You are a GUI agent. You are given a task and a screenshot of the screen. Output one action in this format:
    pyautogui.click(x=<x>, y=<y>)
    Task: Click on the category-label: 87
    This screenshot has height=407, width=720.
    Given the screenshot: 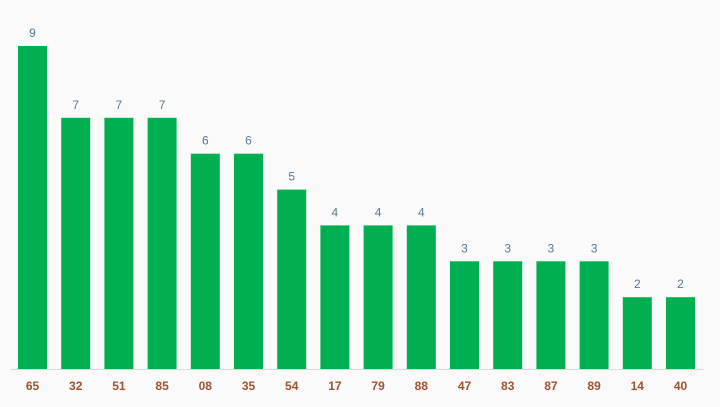 What is the action you would take?
    pyautogui.click(x=551, y=386)
    